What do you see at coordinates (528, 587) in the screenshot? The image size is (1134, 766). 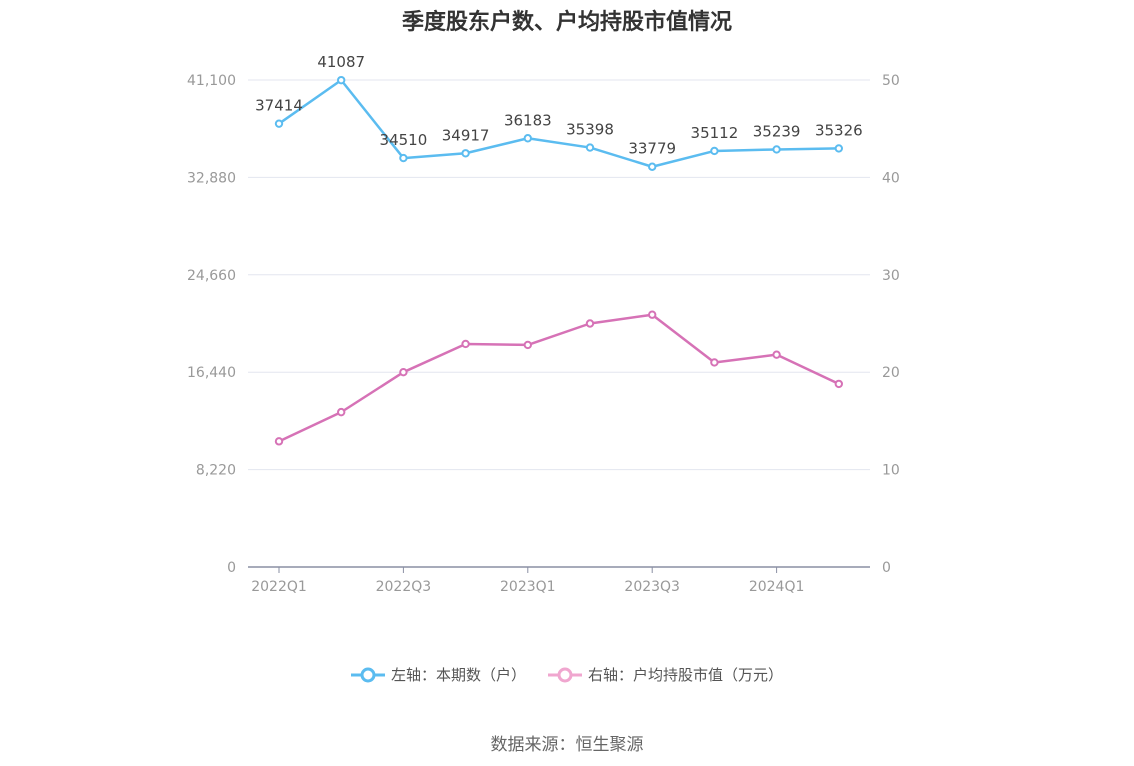 I see `x-tick-label: 2023Q1` at bounding box center [528, 587].